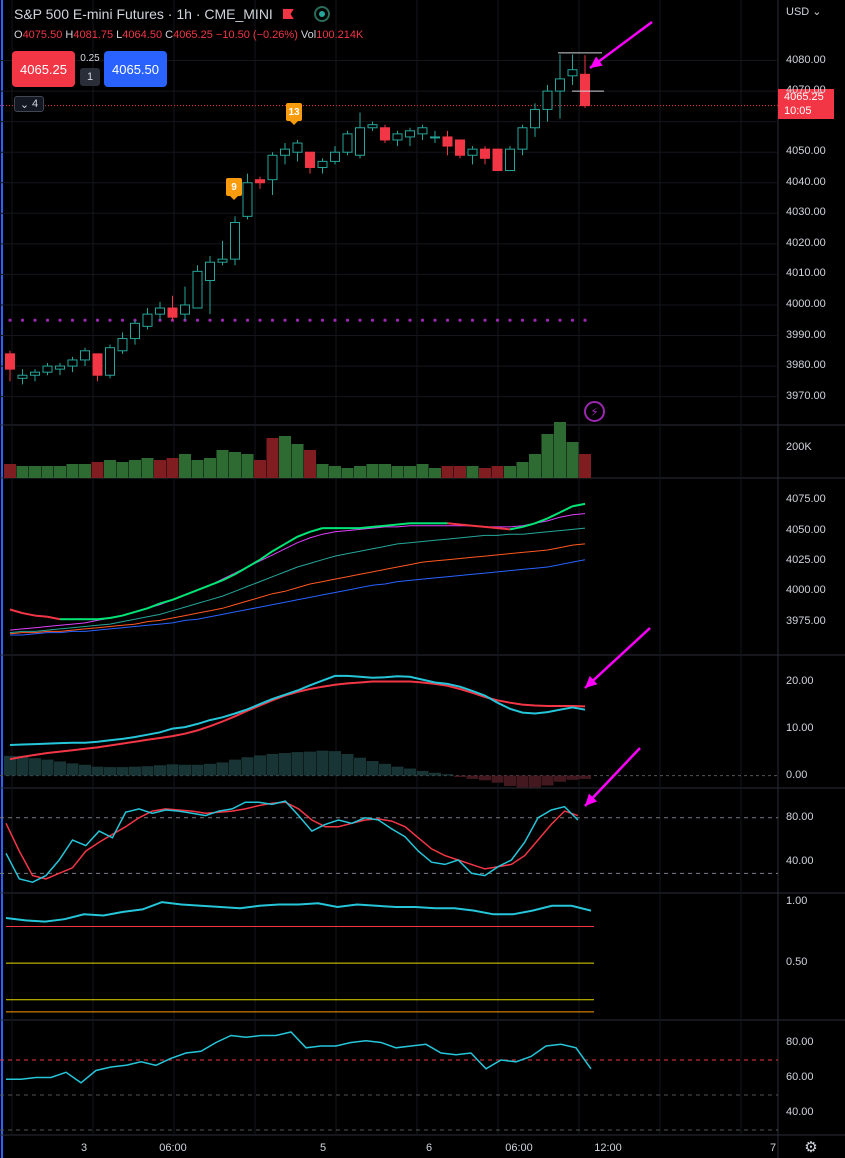 The image size is (845, 1158). I want to click on osc-line, so click(298, 912).